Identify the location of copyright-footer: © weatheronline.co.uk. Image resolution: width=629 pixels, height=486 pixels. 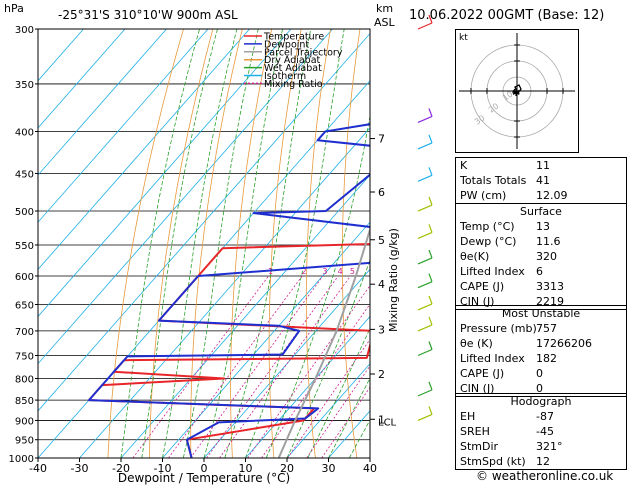
(545, 476).